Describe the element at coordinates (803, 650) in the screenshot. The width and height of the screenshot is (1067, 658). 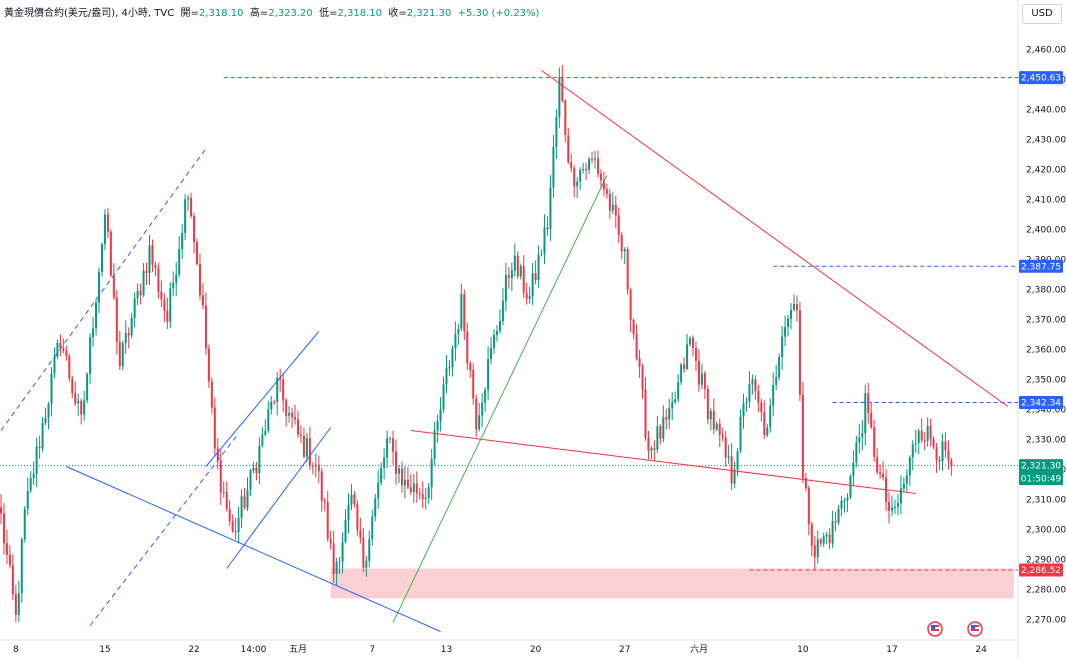
I see `x-tick-label: 10` at that location.